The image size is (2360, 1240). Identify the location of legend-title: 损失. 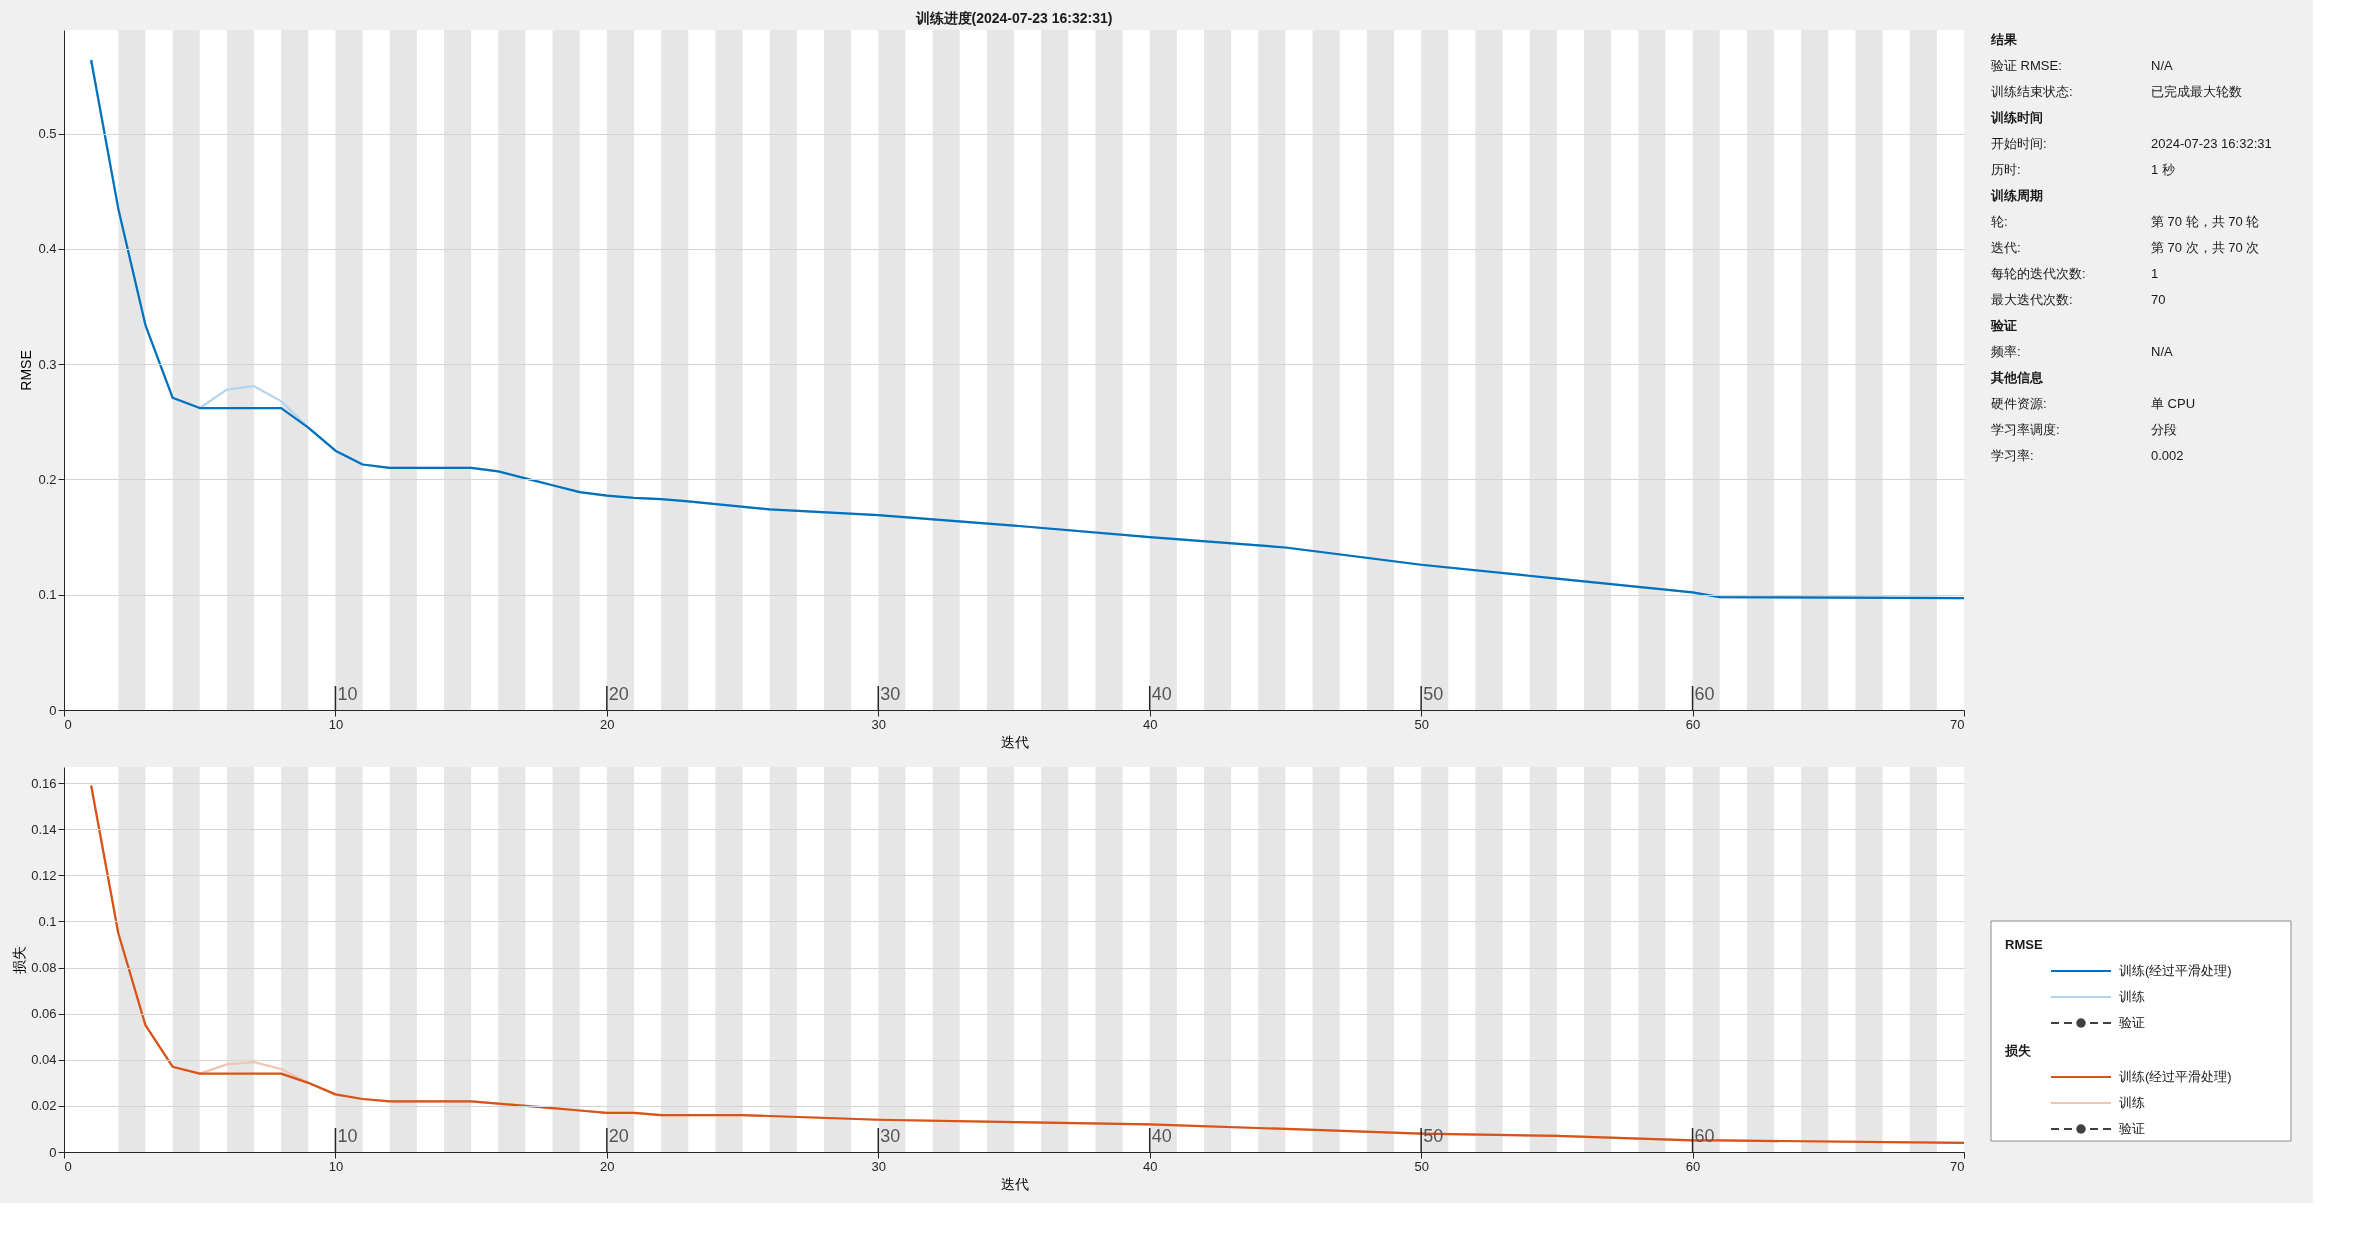
(2018, 1050).